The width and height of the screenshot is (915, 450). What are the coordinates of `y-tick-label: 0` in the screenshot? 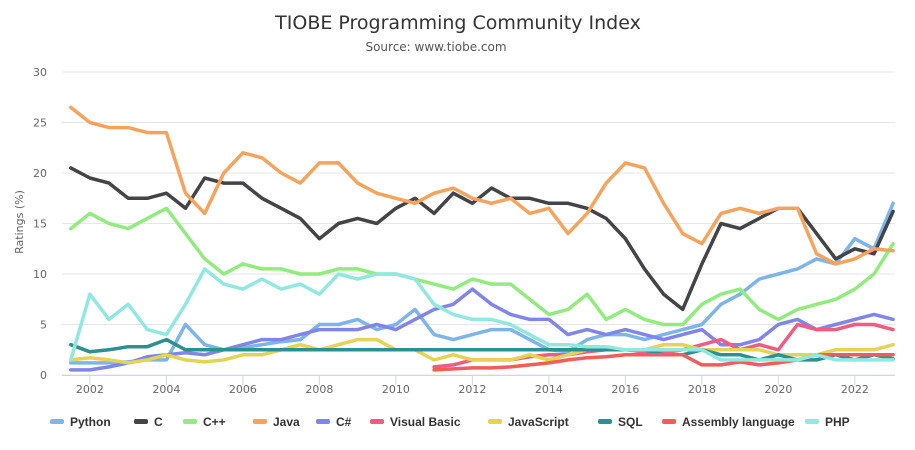 It's located at (43, 375).